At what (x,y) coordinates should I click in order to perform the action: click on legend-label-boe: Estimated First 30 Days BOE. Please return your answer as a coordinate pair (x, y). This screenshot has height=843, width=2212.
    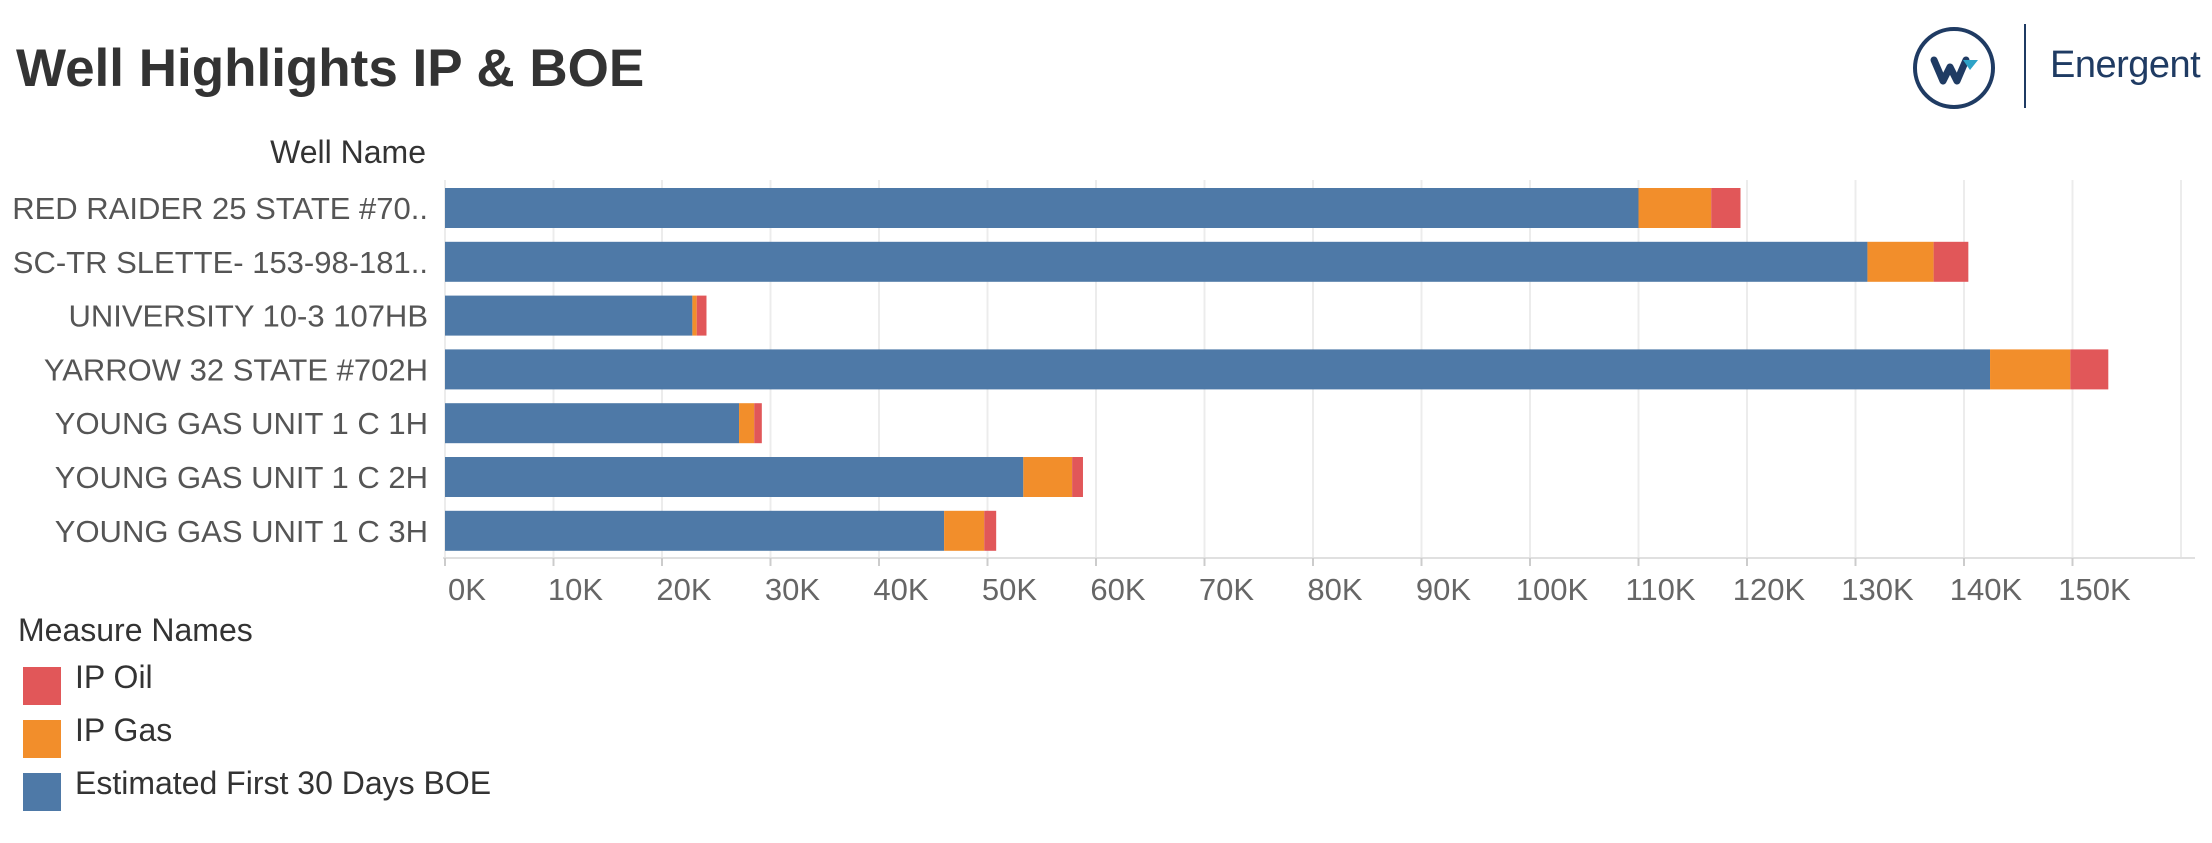
    Looking at the image, I should click on (283, 783).